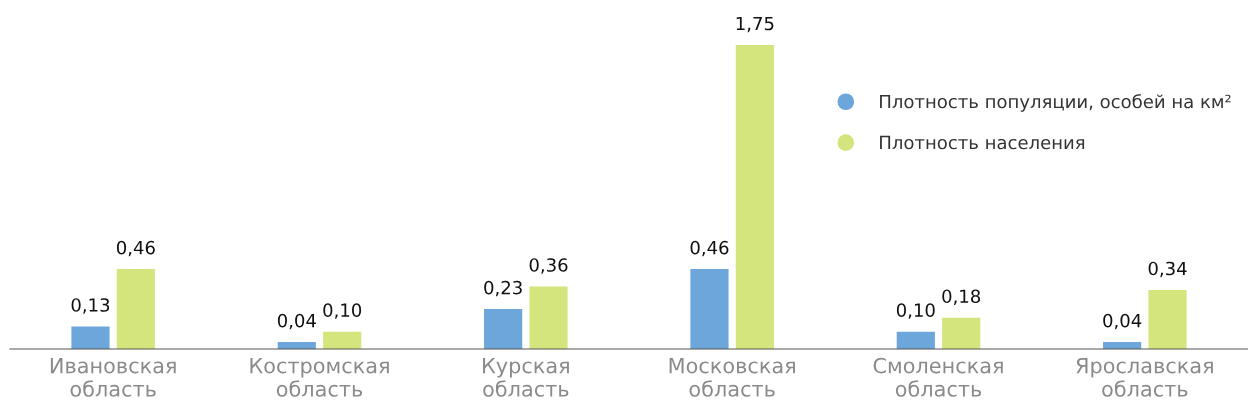 The image size is (1248, 409). I want to click on data-label: 0,13, so click(90, 306).